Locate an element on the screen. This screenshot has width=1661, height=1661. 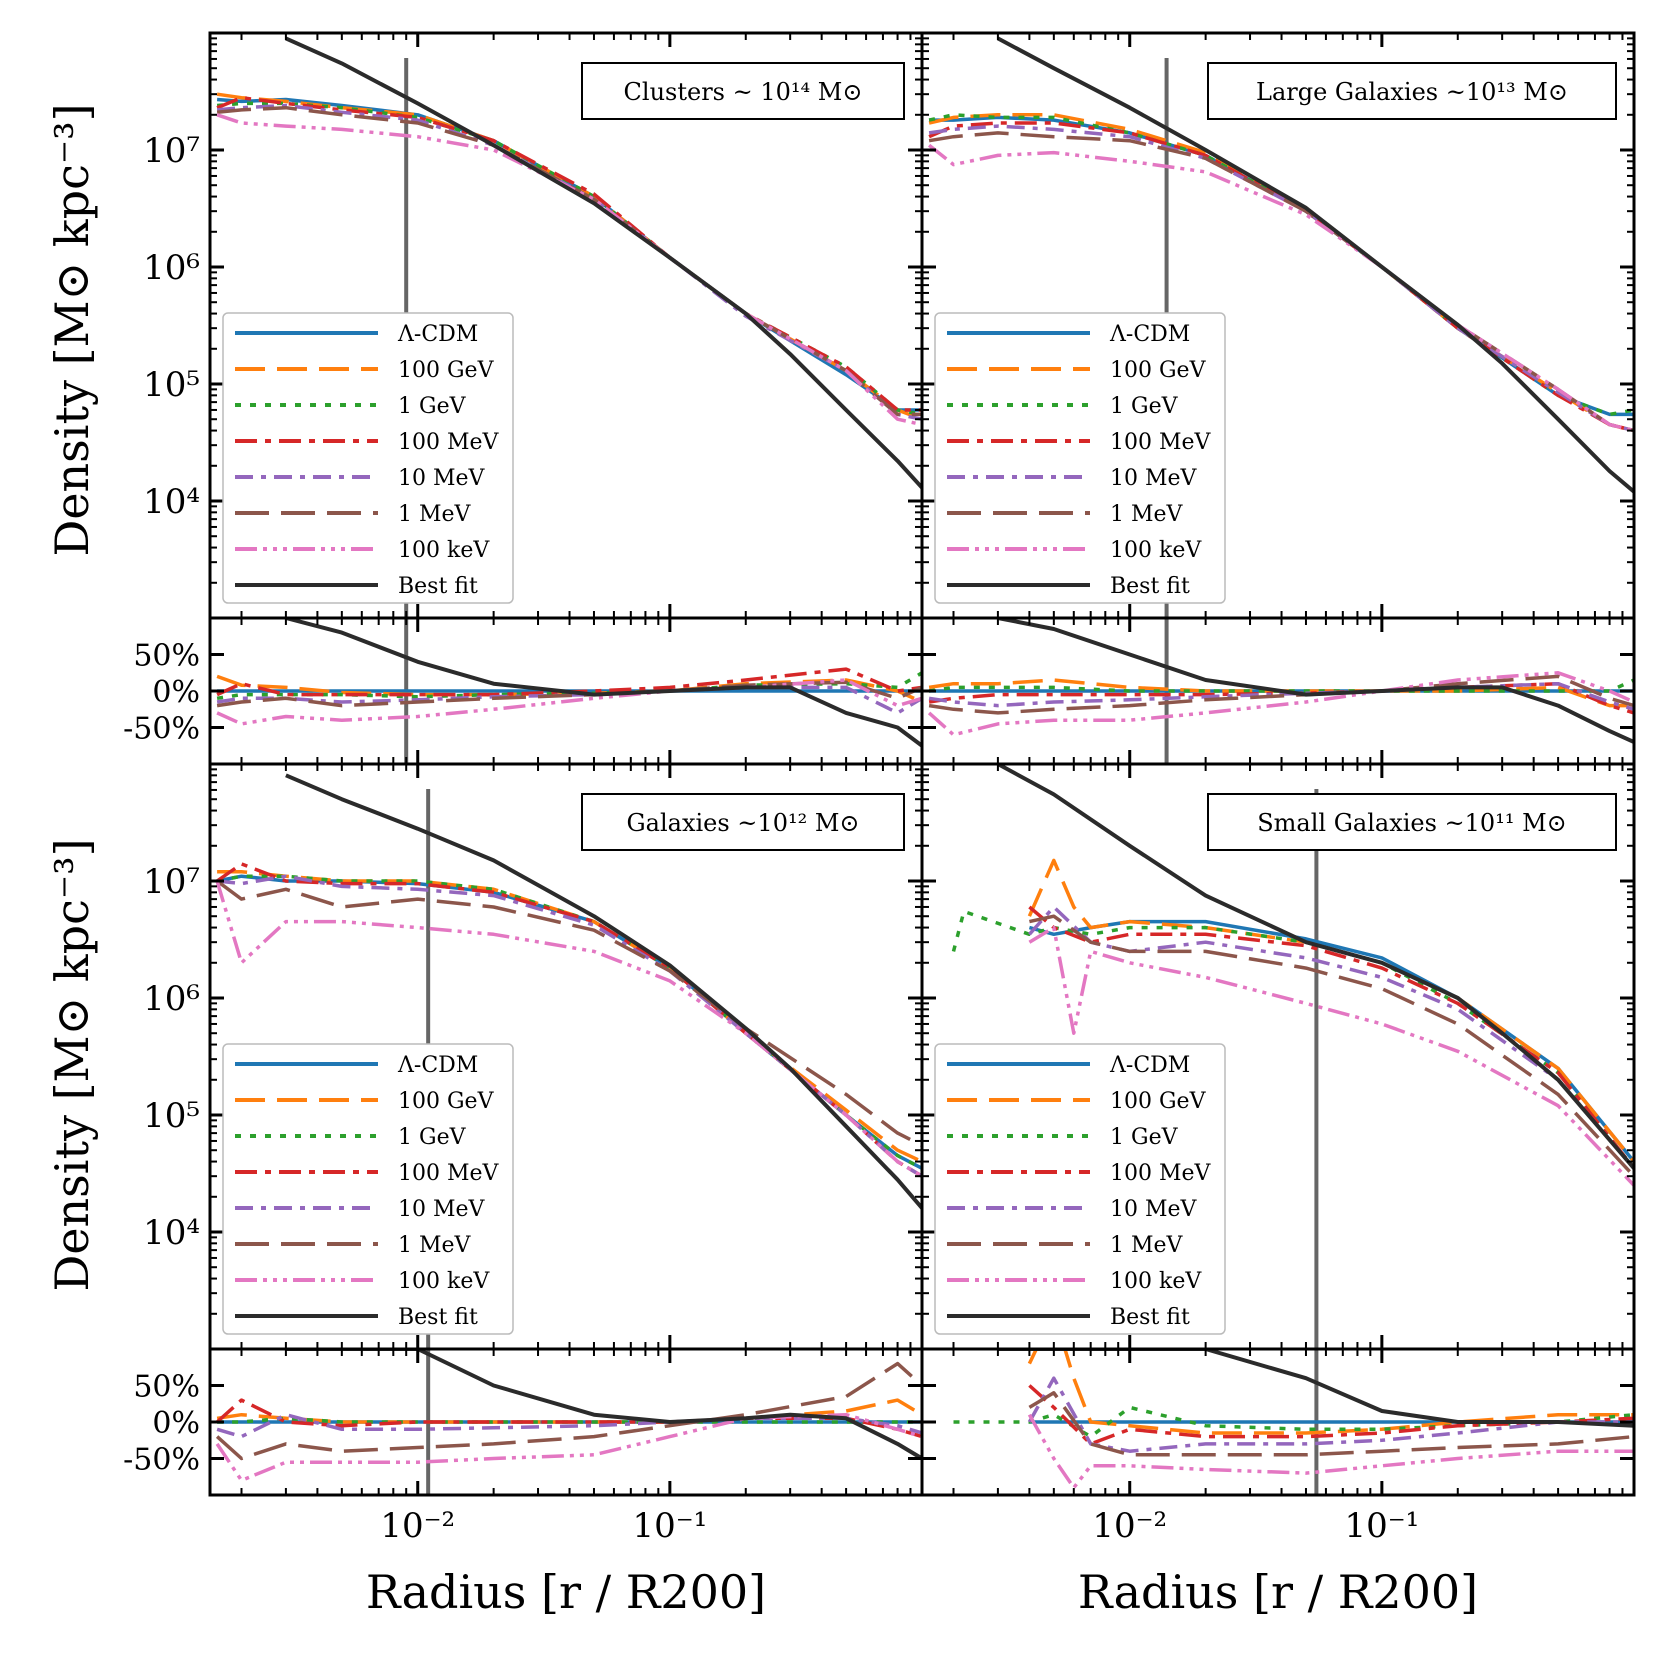
panel-2-series-fit is located at coordinates (603, 991).